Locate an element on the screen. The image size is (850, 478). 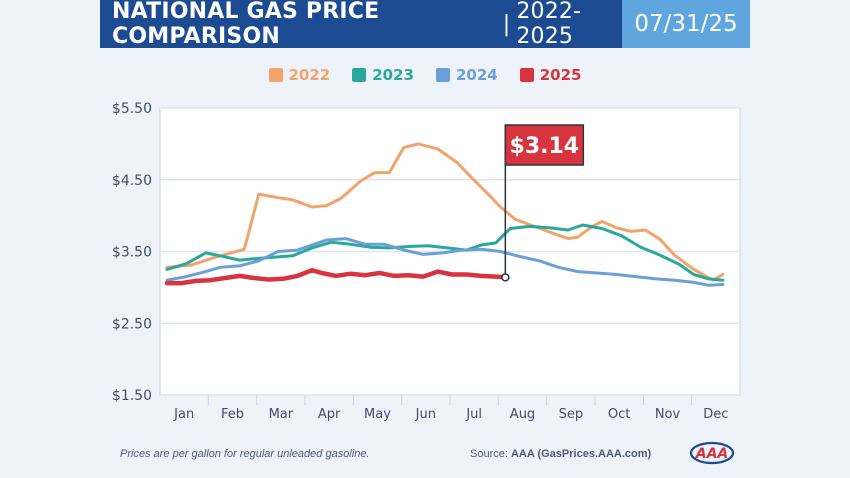
aaa-logo-icon: AAA is located at coordinates (712, 453).